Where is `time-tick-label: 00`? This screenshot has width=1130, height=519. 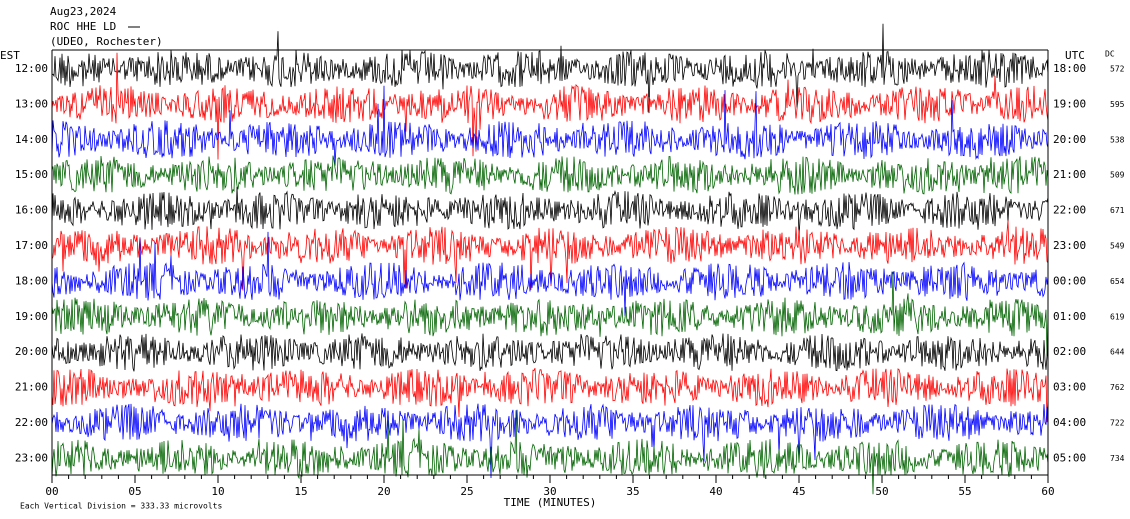
time-tick-label: 00 is located at coordinates (51, 491).